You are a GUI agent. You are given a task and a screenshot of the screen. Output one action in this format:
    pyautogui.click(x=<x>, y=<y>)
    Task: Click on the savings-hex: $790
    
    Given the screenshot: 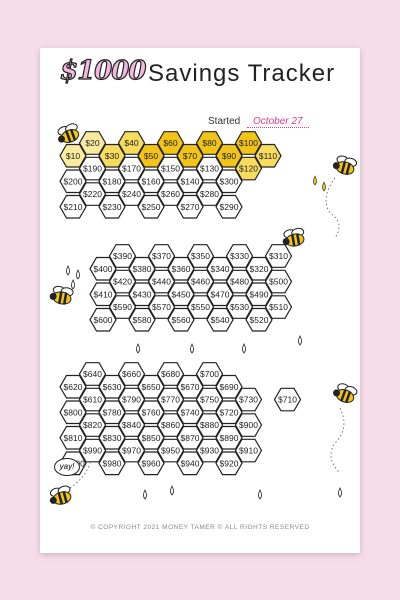 What is the action you would take?
    pyautogui.click(x=131, y=399)
    